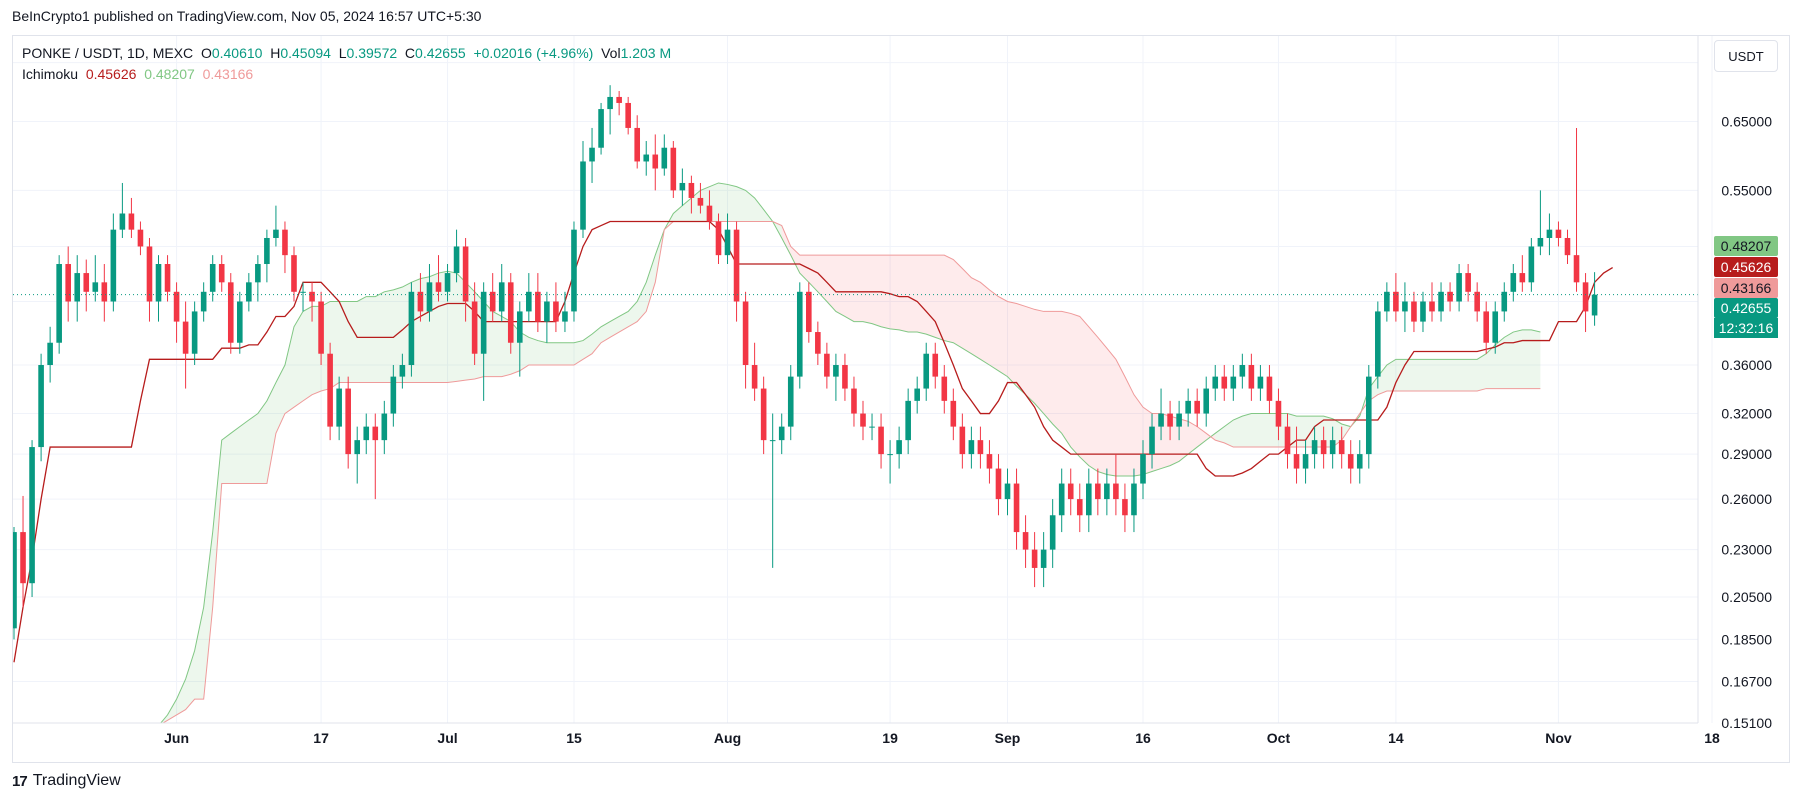 The width and height of the screenshot is (1804, 803). I want to click on change-value: +0.02016 (+4.96%), so click(533, 53).